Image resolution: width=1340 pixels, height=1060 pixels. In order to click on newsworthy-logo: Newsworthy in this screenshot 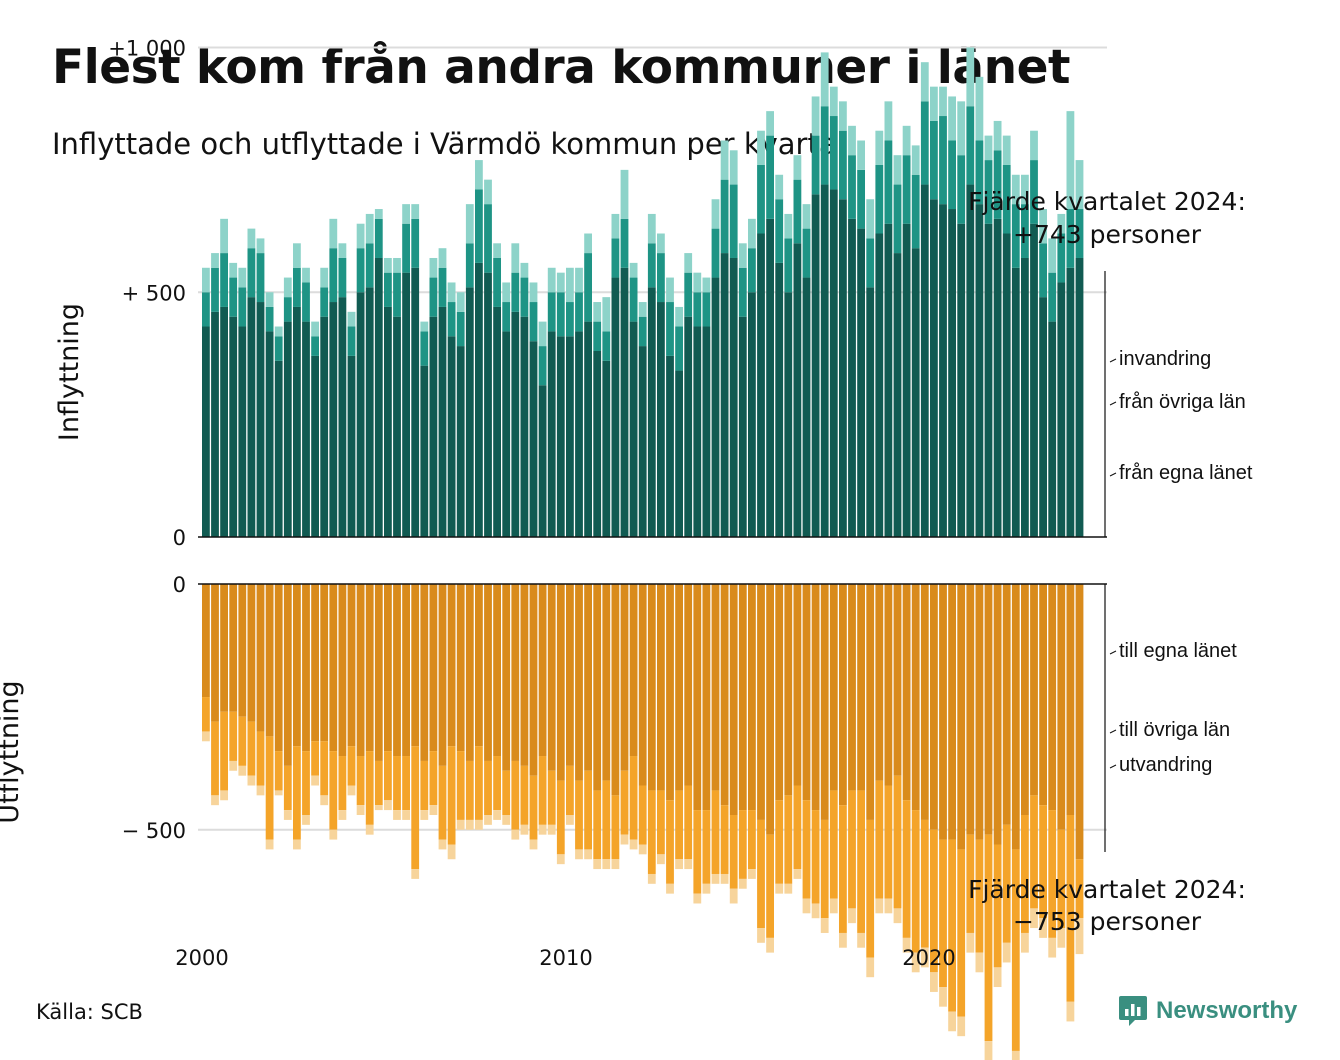, I will do `click(1207, 1011)`.